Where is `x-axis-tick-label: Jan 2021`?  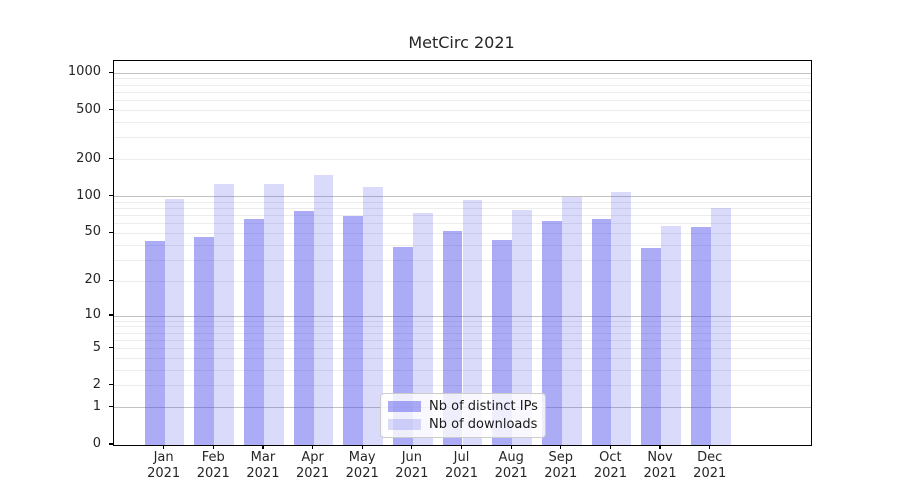 x-axis-tick-label: Jan 2021 is located at coordinates (164, 465).